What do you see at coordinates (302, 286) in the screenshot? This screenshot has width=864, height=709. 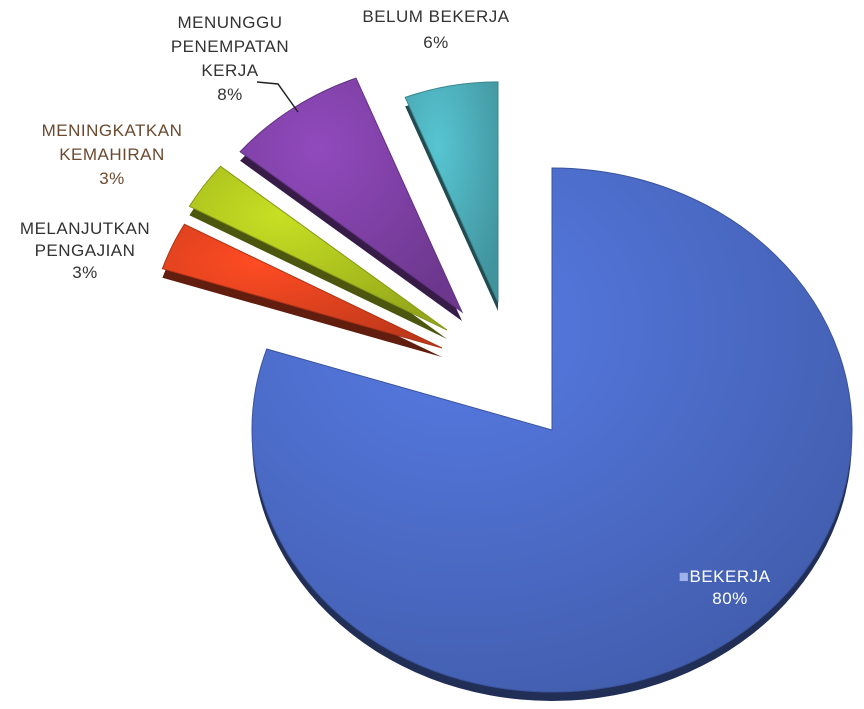 I see `pie-slice-melanjutkan-pengajian` at bounding box center [302, 286].